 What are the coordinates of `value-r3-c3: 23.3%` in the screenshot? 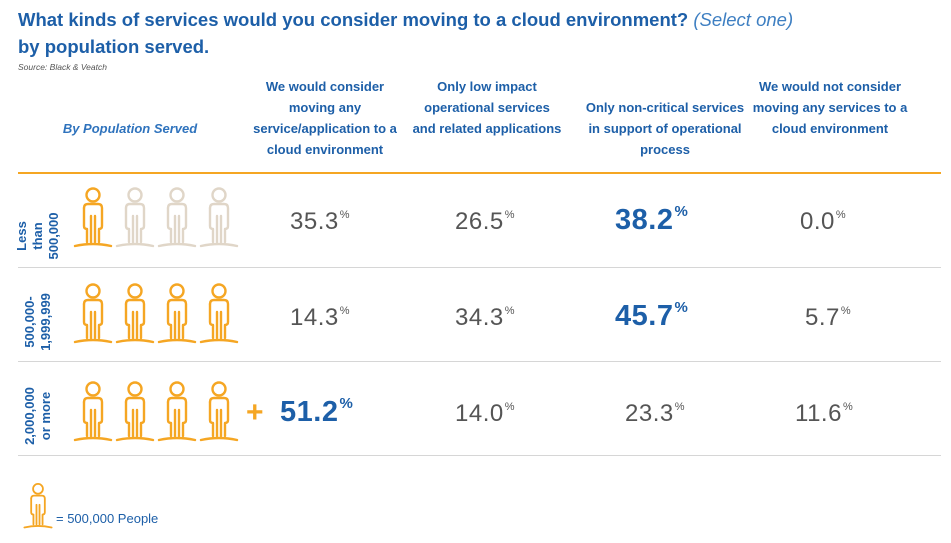 It's located at (655, 413).